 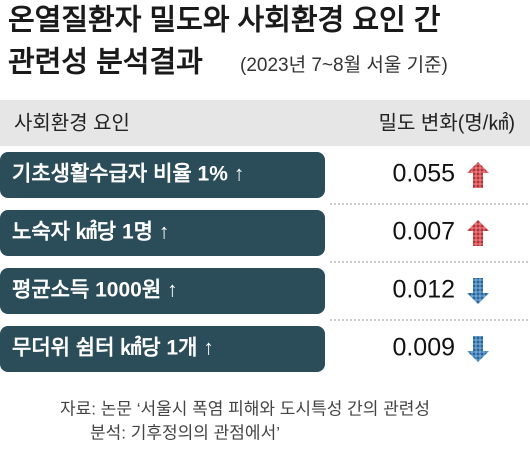 I want to click on title-line: 관련성 분석결과, so click(x=105, y=62).